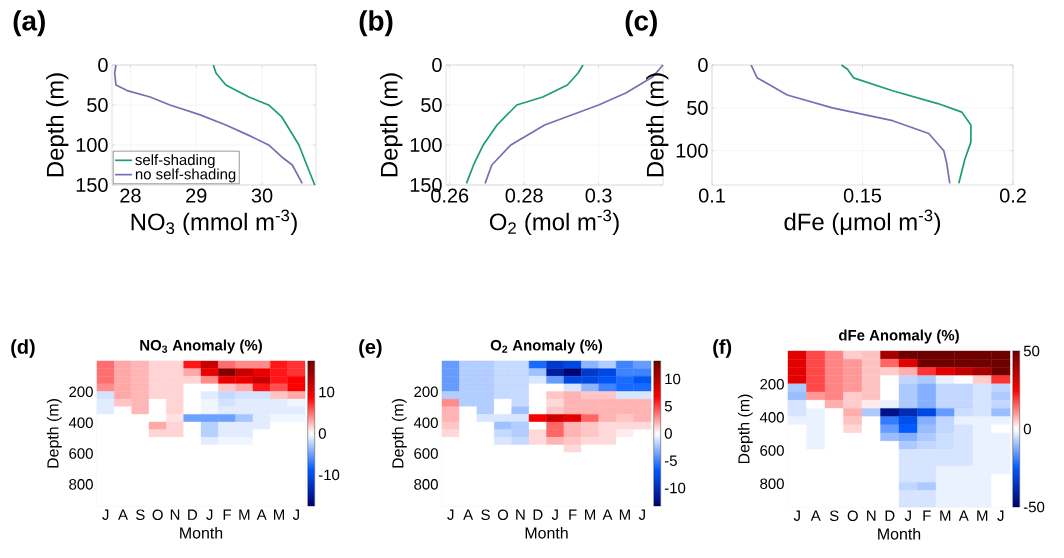 The image size is (1064, 558). Describe the element at coordinates (899, 336) in the screenshot. I see `chart-title: dFe Anomaly (%)` at that location.